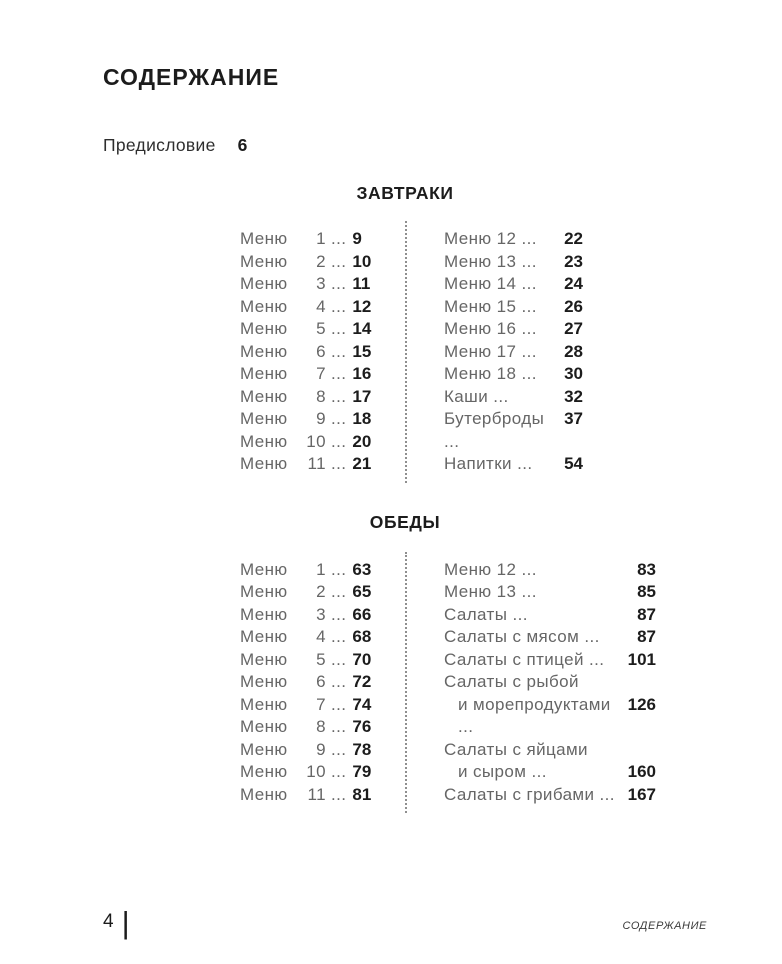 This screenshot has width=782, height=964. I want to click on preface: Предисловие 6, so click(442, 145).